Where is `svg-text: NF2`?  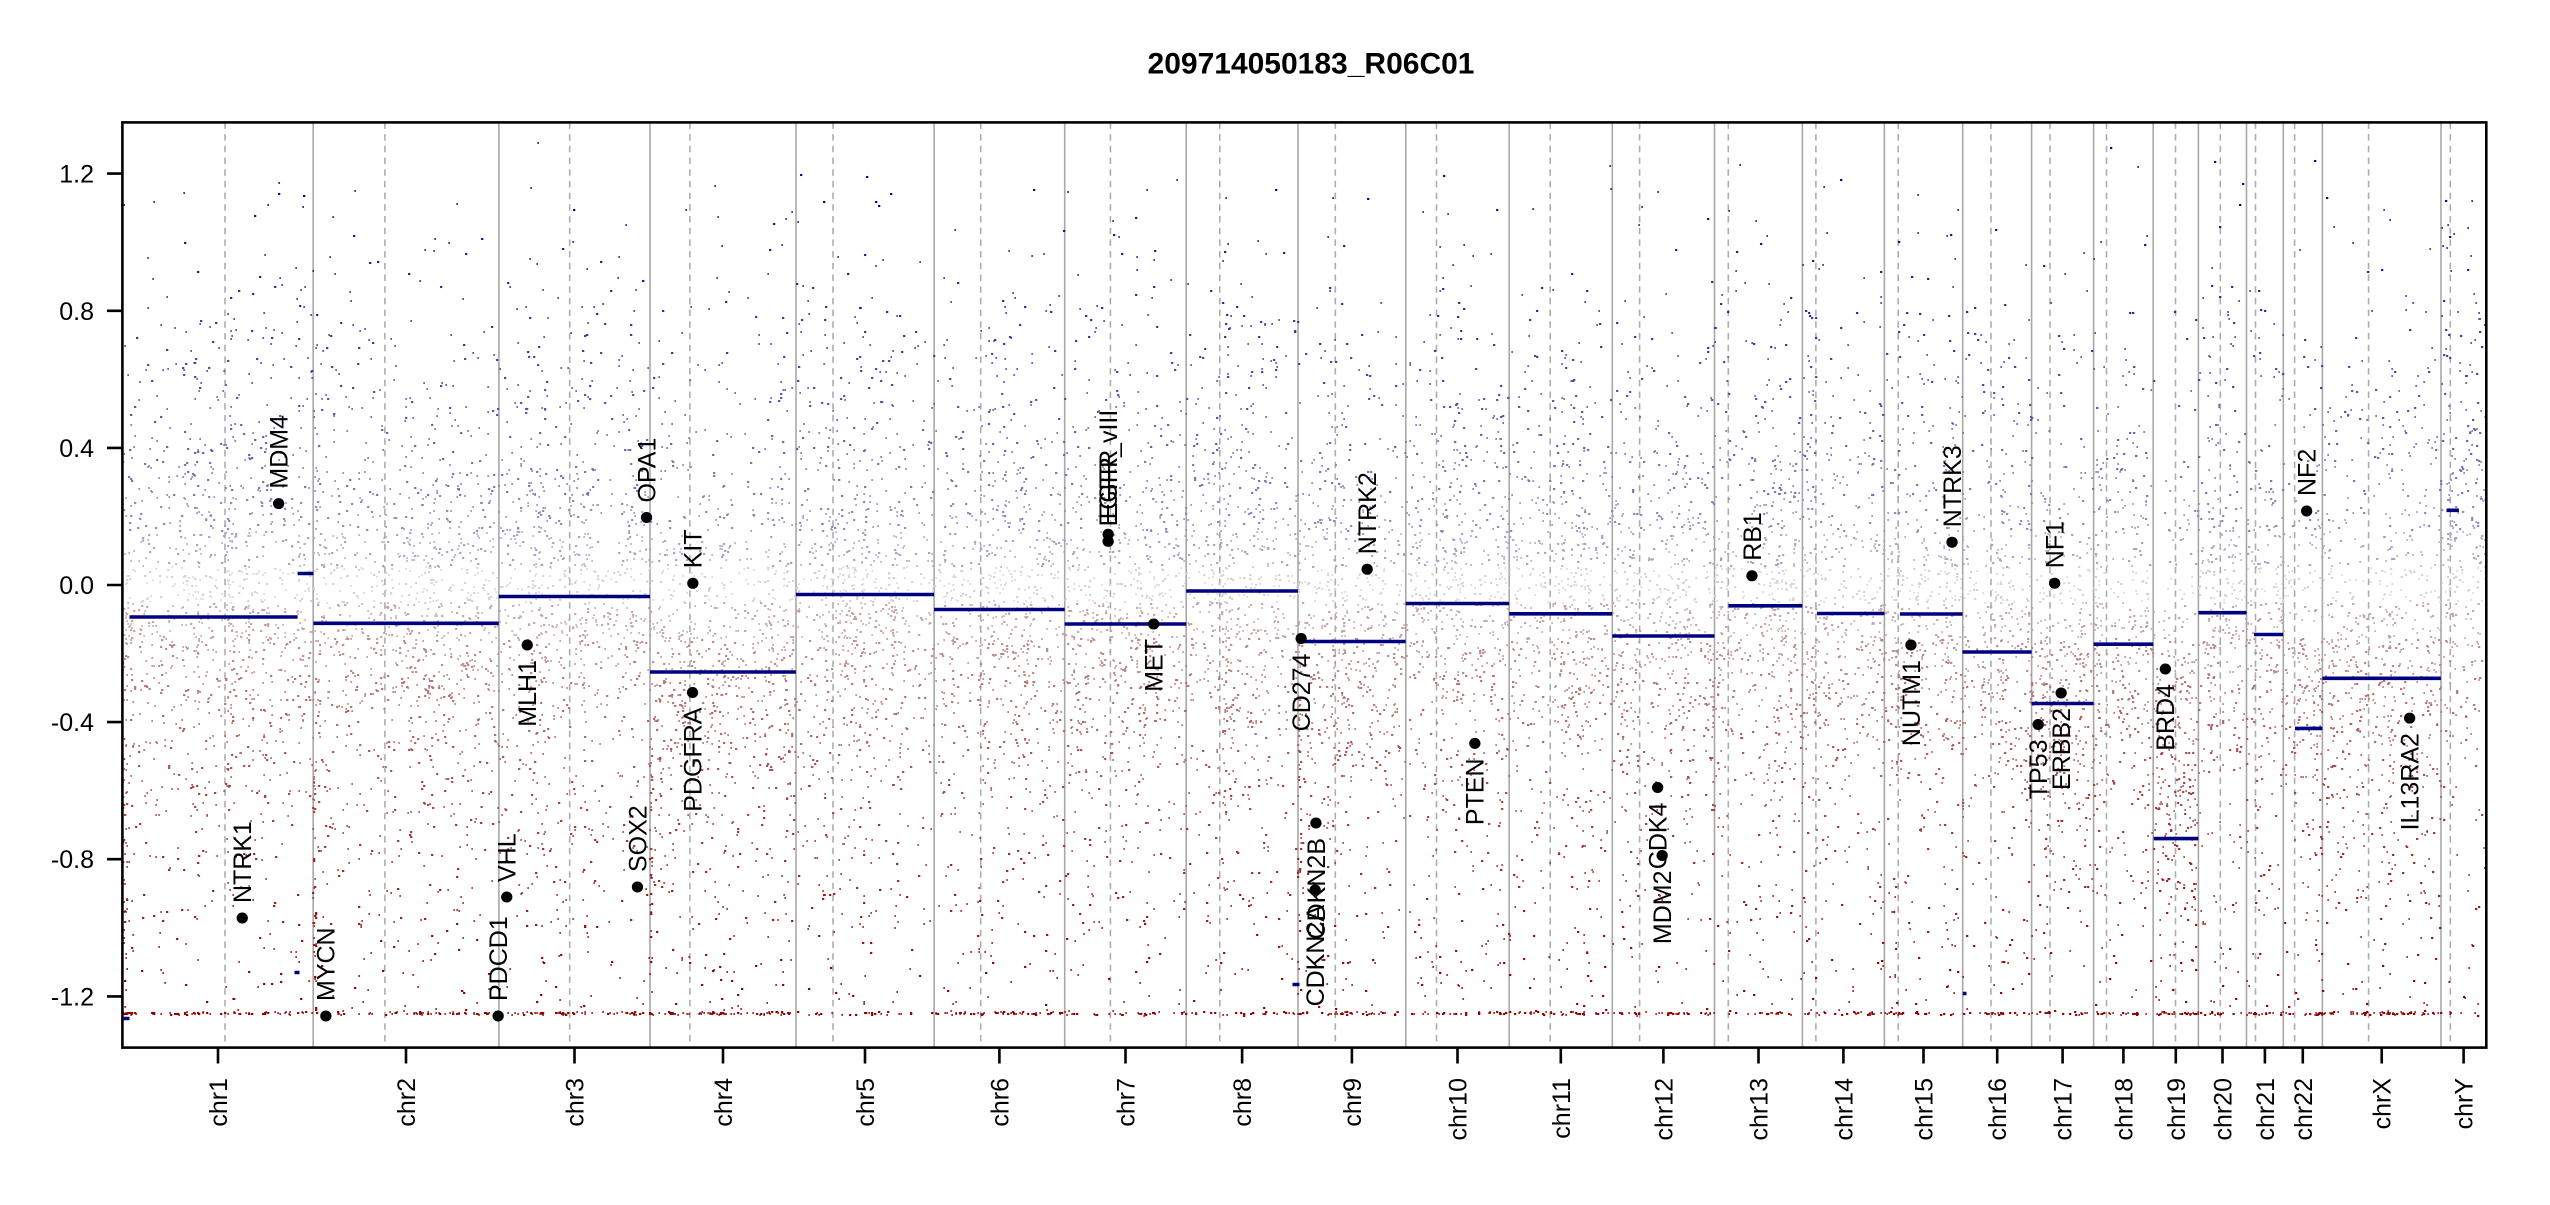
svg-text: NF2 is located at coordinates (2308, 472).